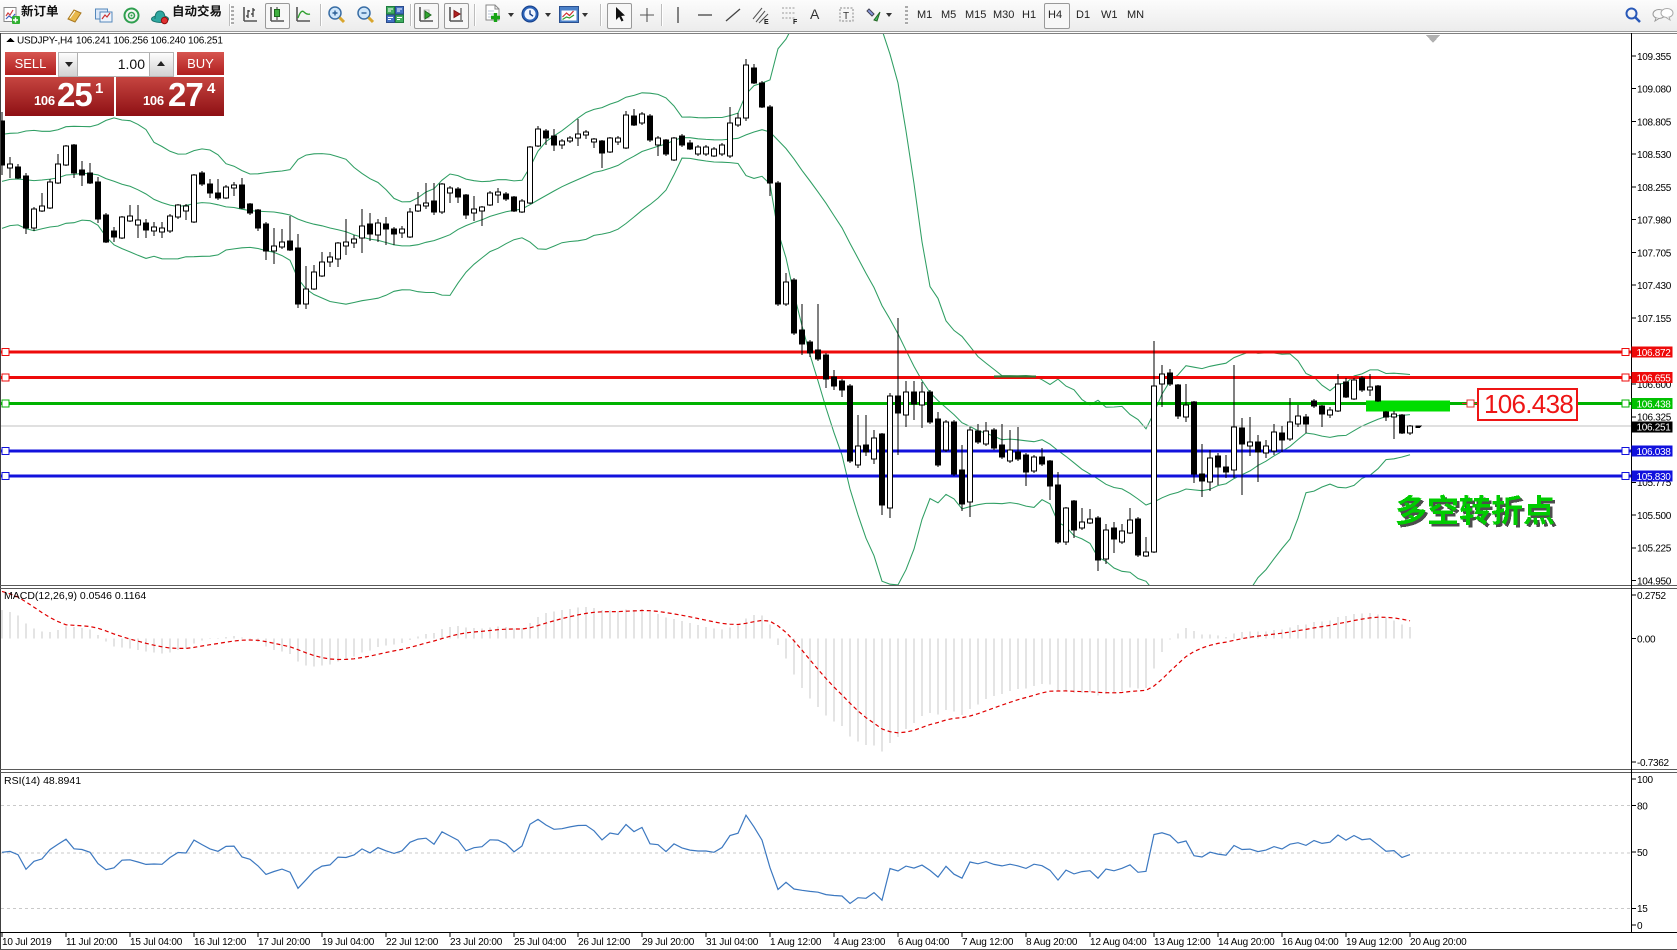 The height and width of the screenshot is (950, 1677). I want to click on svg-text: 26 Jul 12:00, so click(604, 942).